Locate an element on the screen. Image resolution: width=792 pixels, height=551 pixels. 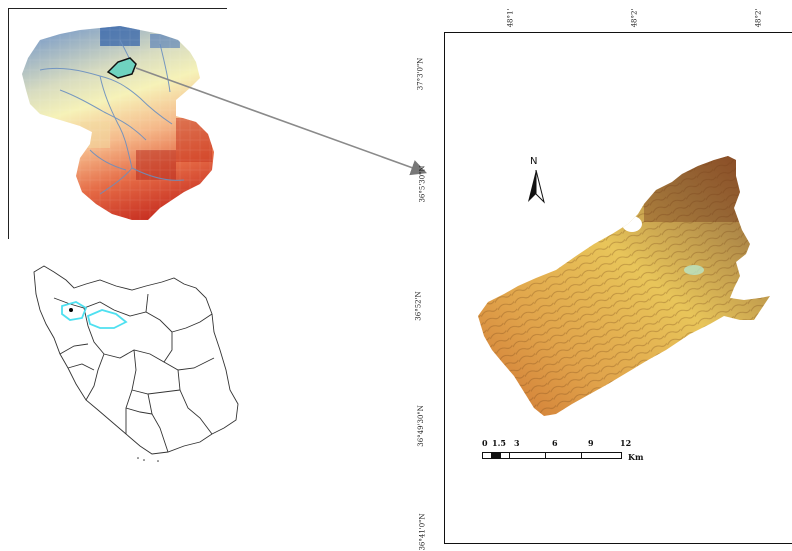
left-tick-label: 36°52'N is located at coordinates (418, 306).